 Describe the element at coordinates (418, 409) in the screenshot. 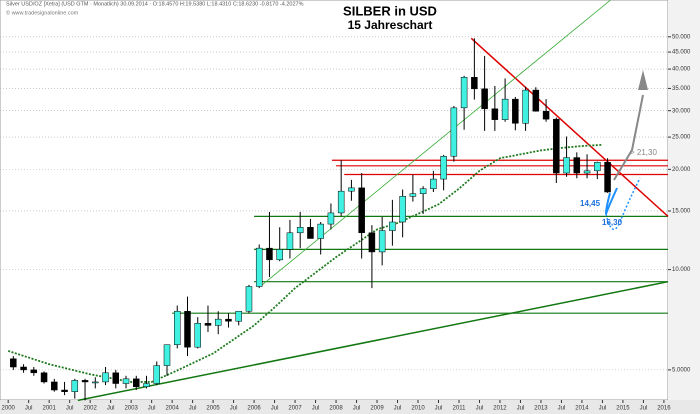

I see `x-tick-label: 2010` at that location.